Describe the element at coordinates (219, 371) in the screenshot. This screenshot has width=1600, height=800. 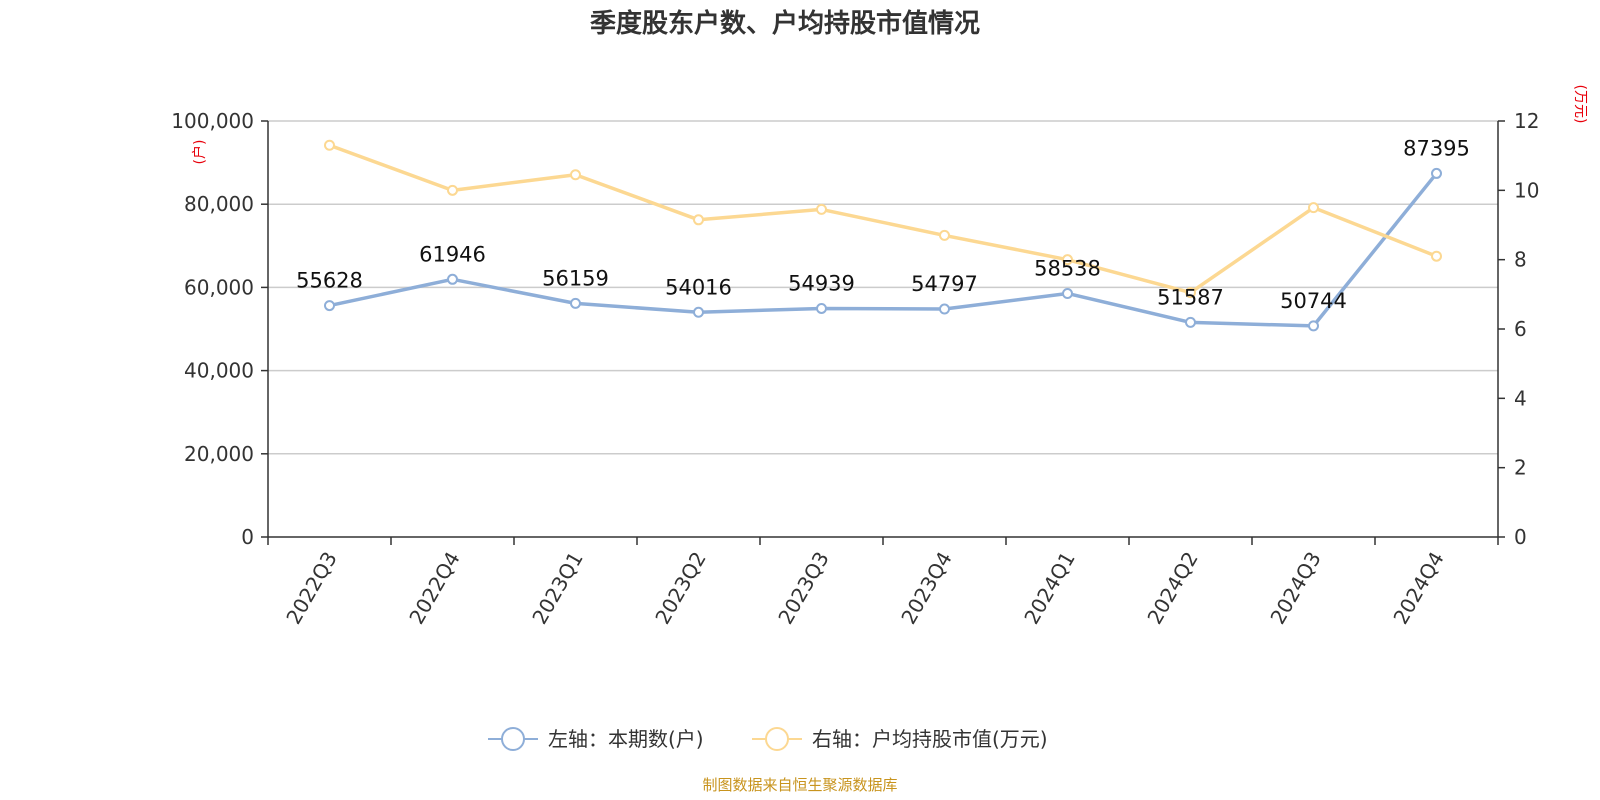
I see `left-tick-label: 40,000` at that location.